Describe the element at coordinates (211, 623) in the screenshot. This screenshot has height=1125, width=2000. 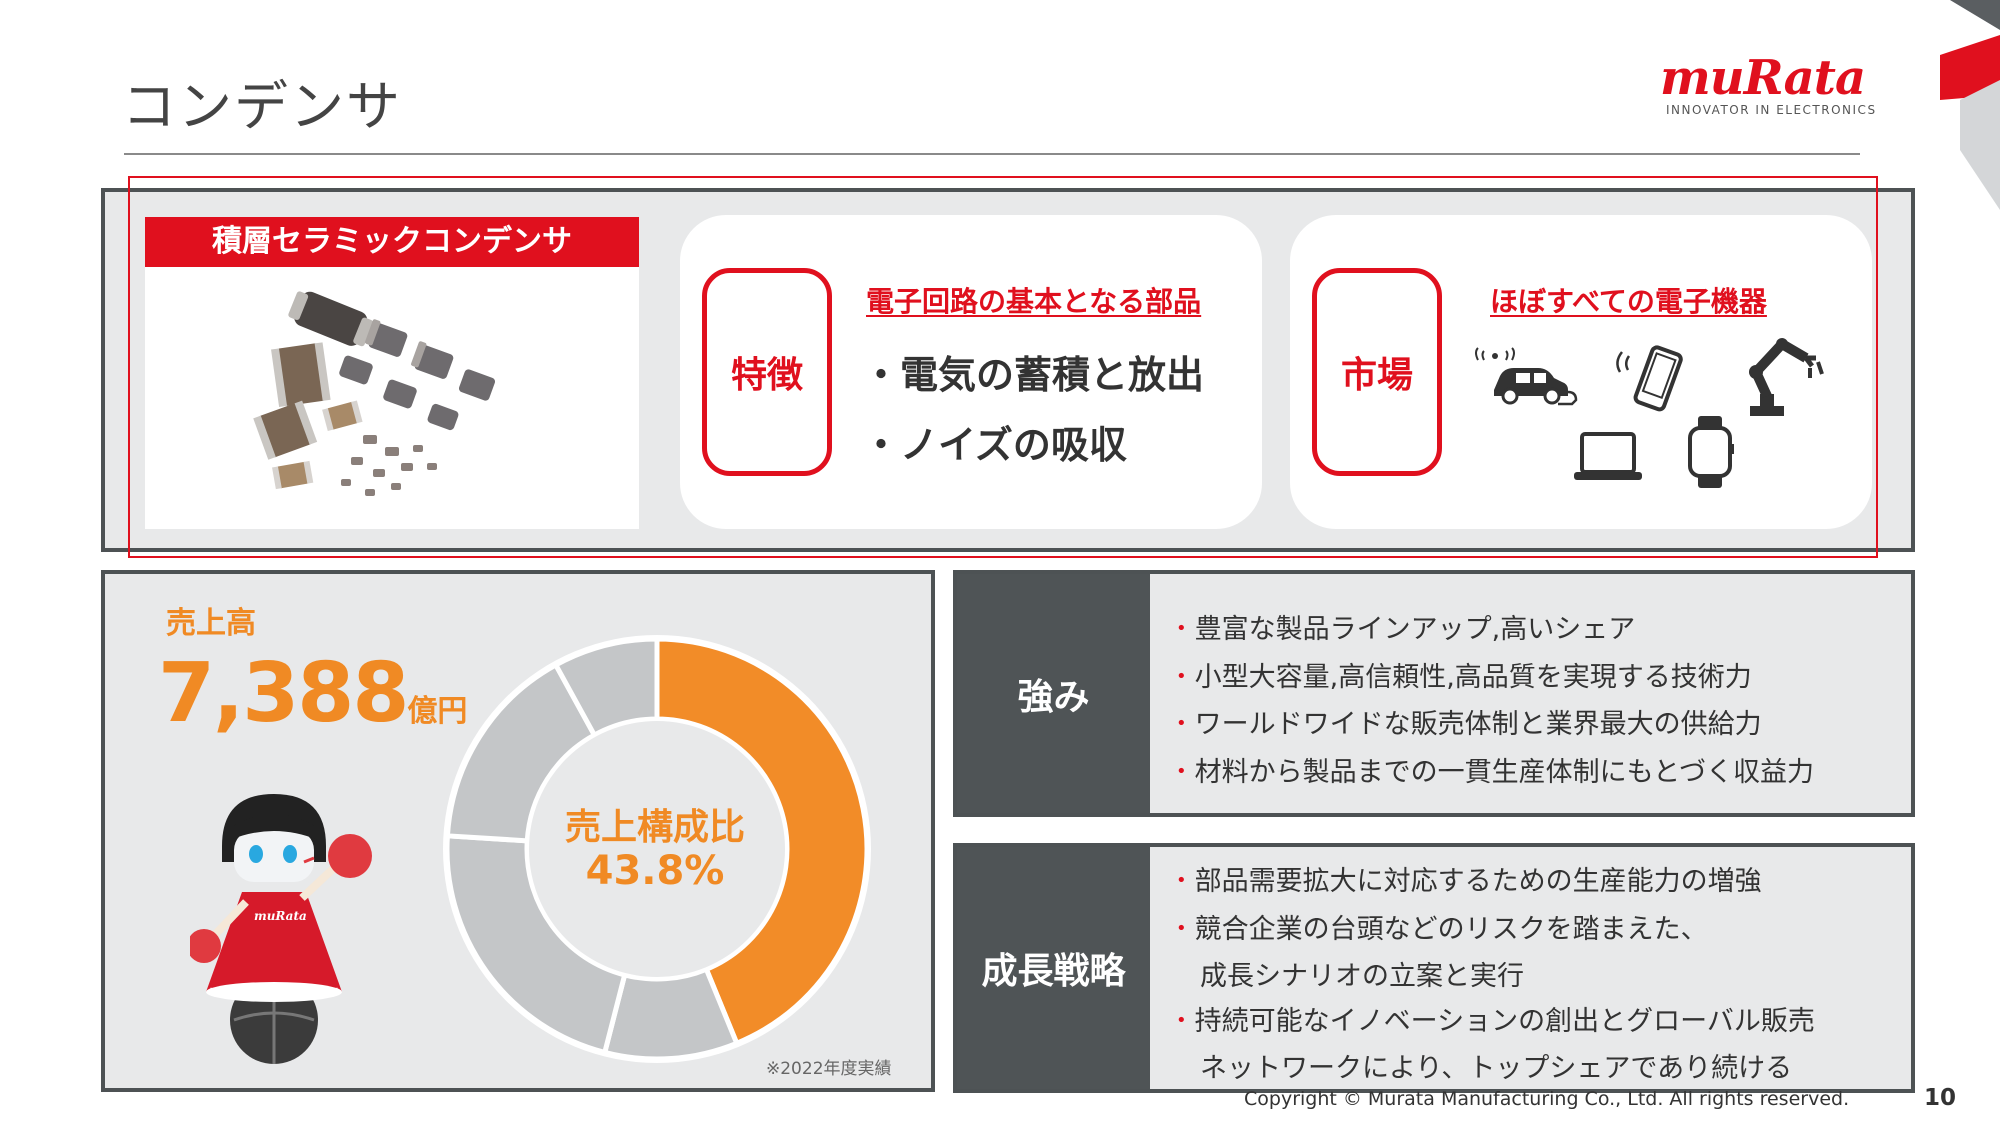
I see `sales-label: 売上高` at that location.